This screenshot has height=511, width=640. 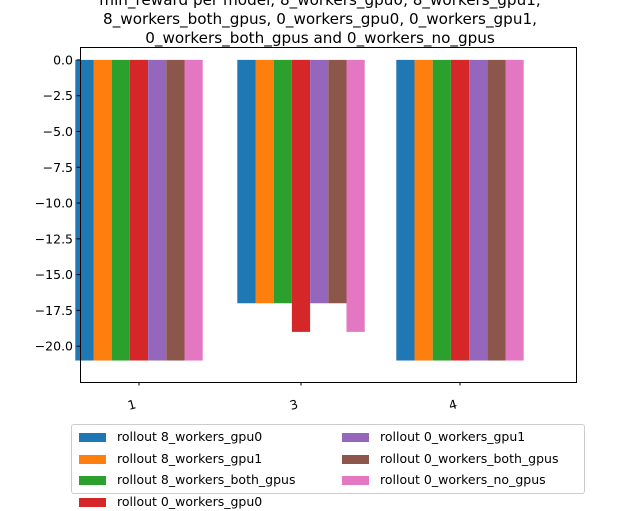 I want to click on y-tick-label: −15.0, so click(x=54, y=274).